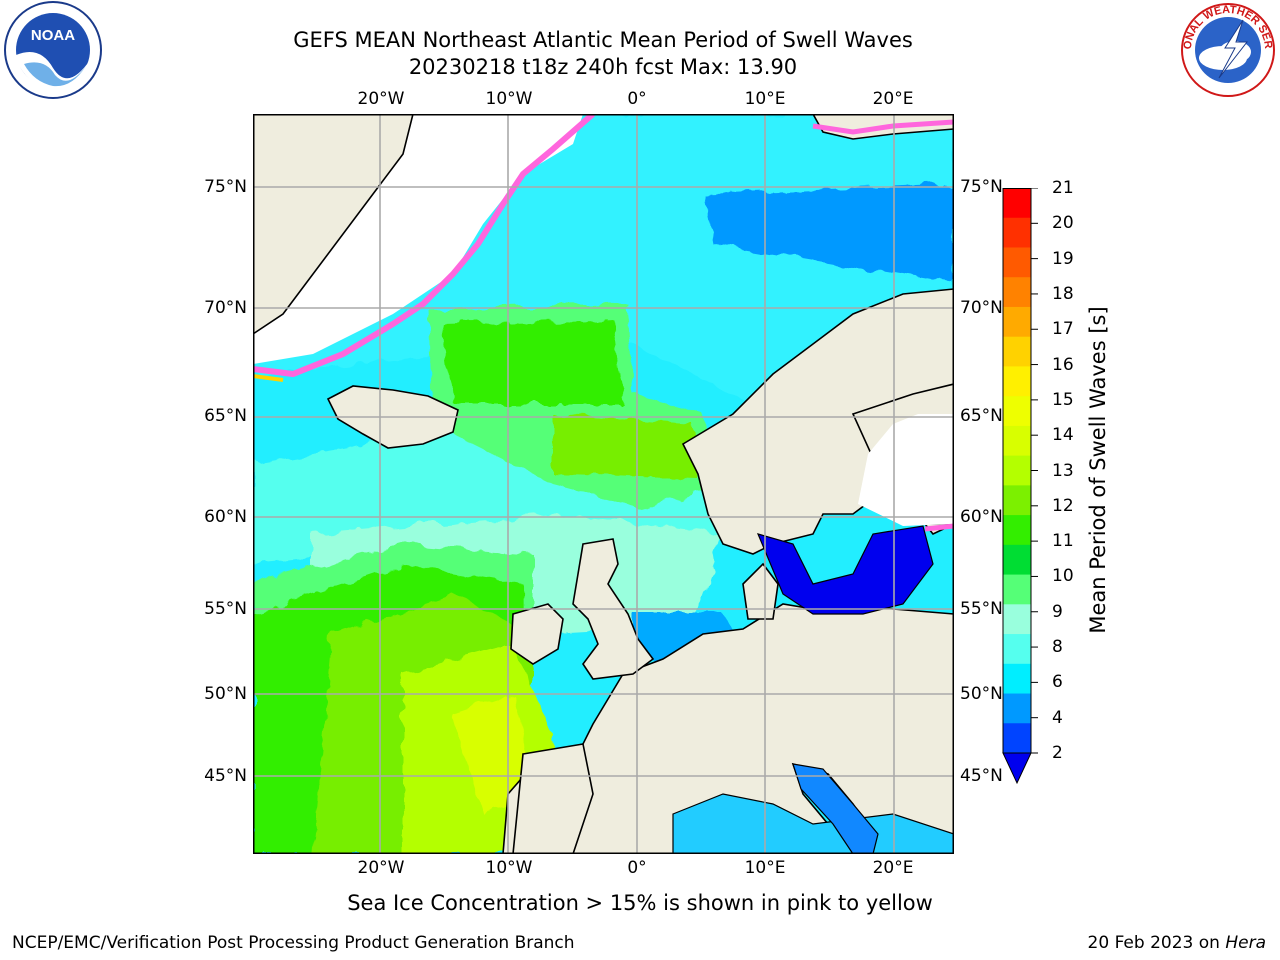 This screenshot has height=960, width=1280. Describe the element at coordinates (637, 868) in the screenshot. I see `lon-label-bottom: 0°` at that location.